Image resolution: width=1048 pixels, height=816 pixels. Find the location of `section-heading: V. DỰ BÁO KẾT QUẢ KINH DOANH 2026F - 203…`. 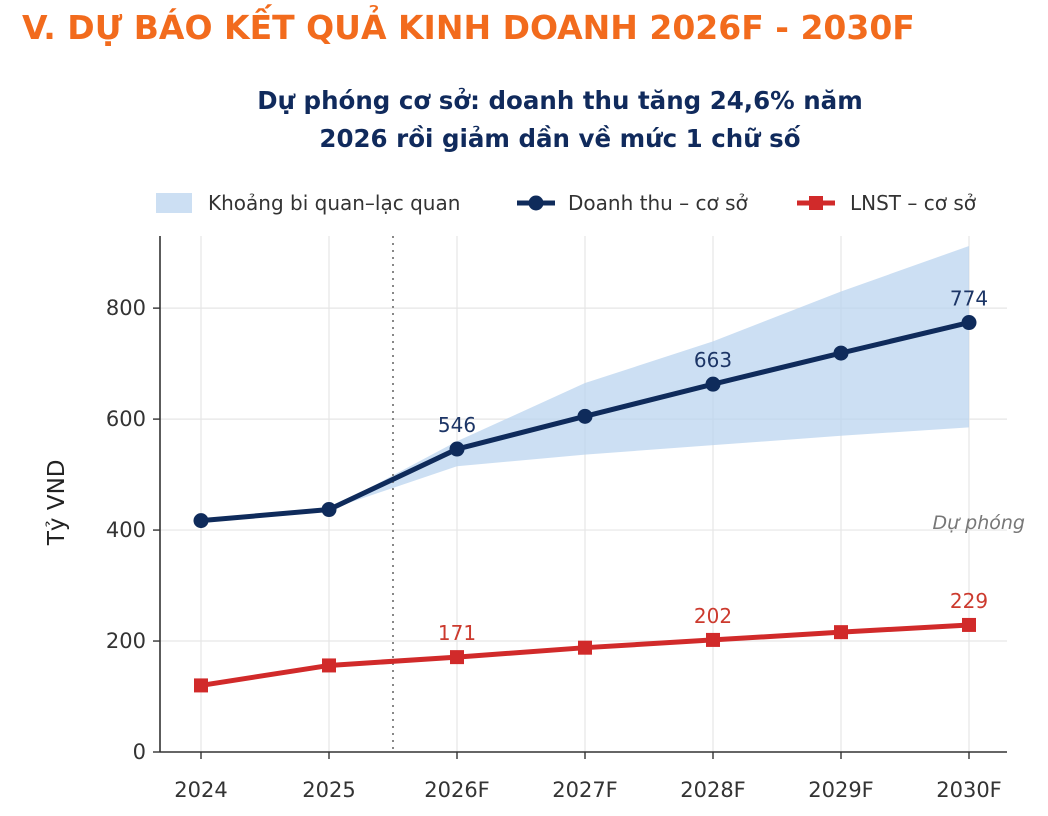

section-heading: V. DỰ BÁO KẾT QUẢ KINH DOANH 2026F - 203… is located at coordinates (468, 27).